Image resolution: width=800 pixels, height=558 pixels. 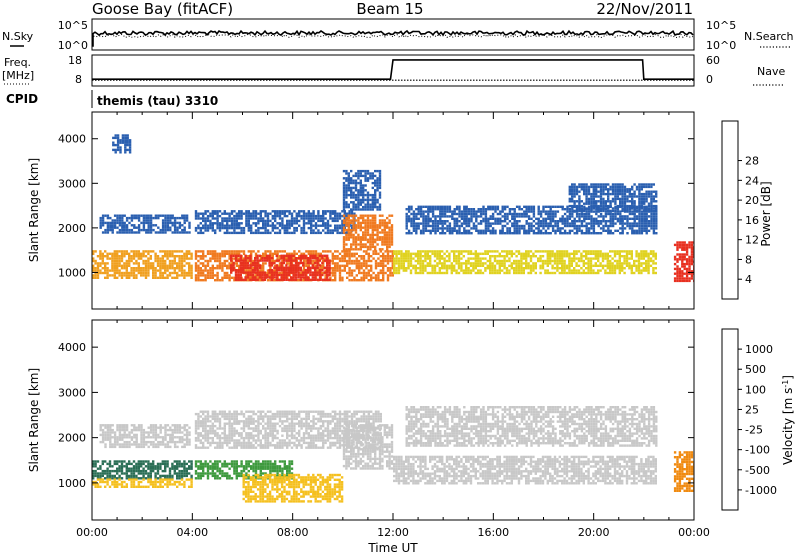 I want to click on power-colorbar-label: 4, so click(x=748, y=279).